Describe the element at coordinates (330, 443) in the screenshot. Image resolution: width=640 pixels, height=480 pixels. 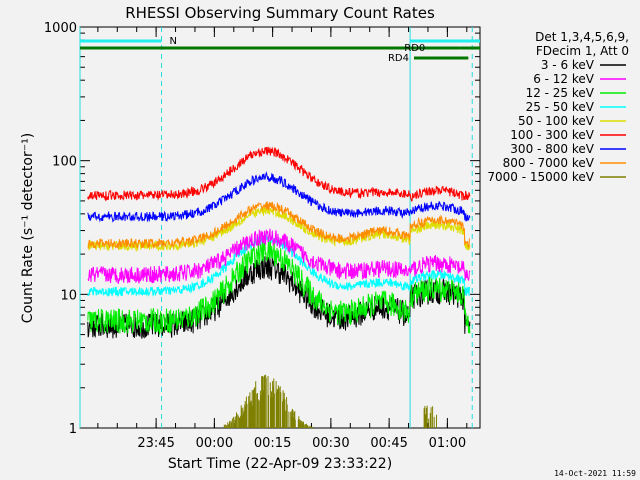
I see `x-tick-label: 00:30` at that location.